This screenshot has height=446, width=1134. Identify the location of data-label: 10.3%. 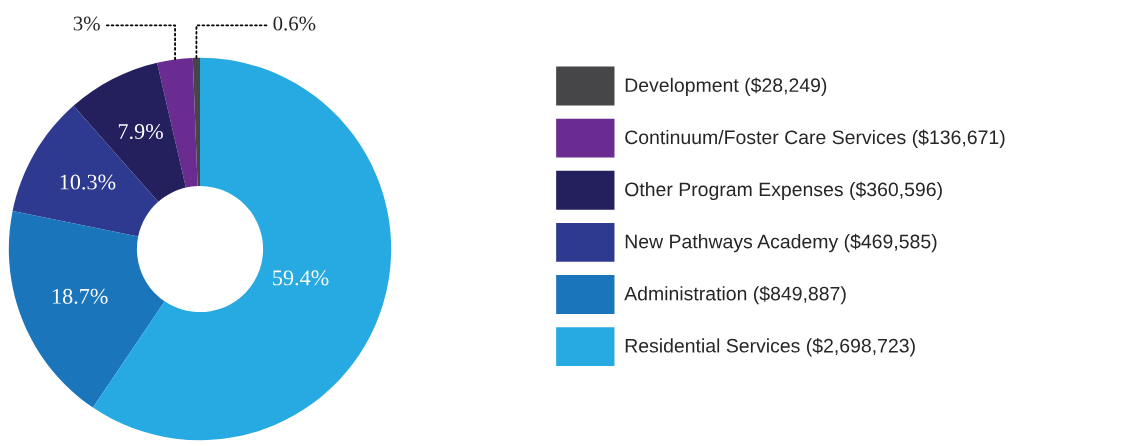
(88, 182).